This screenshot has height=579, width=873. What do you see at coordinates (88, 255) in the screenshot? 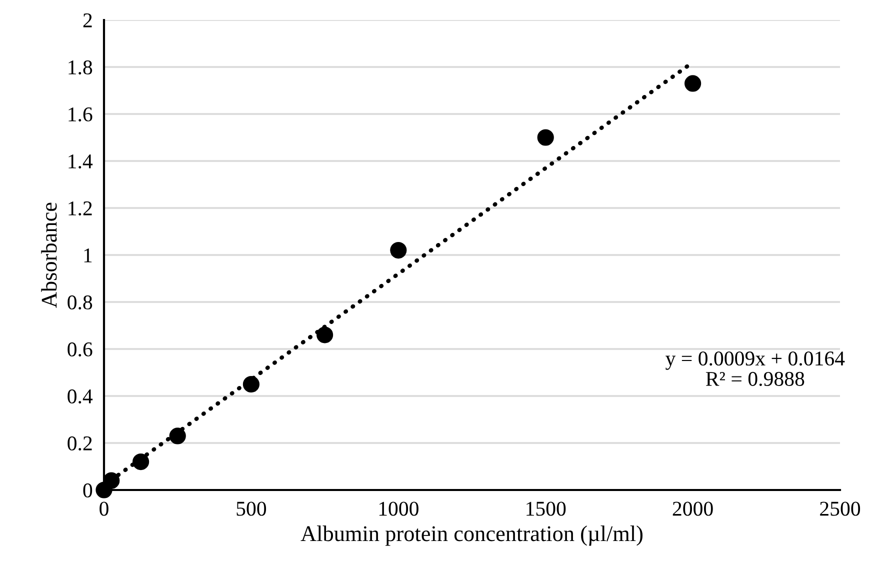
I see `y-tick-label: 1` at bounding box center [88, 255].